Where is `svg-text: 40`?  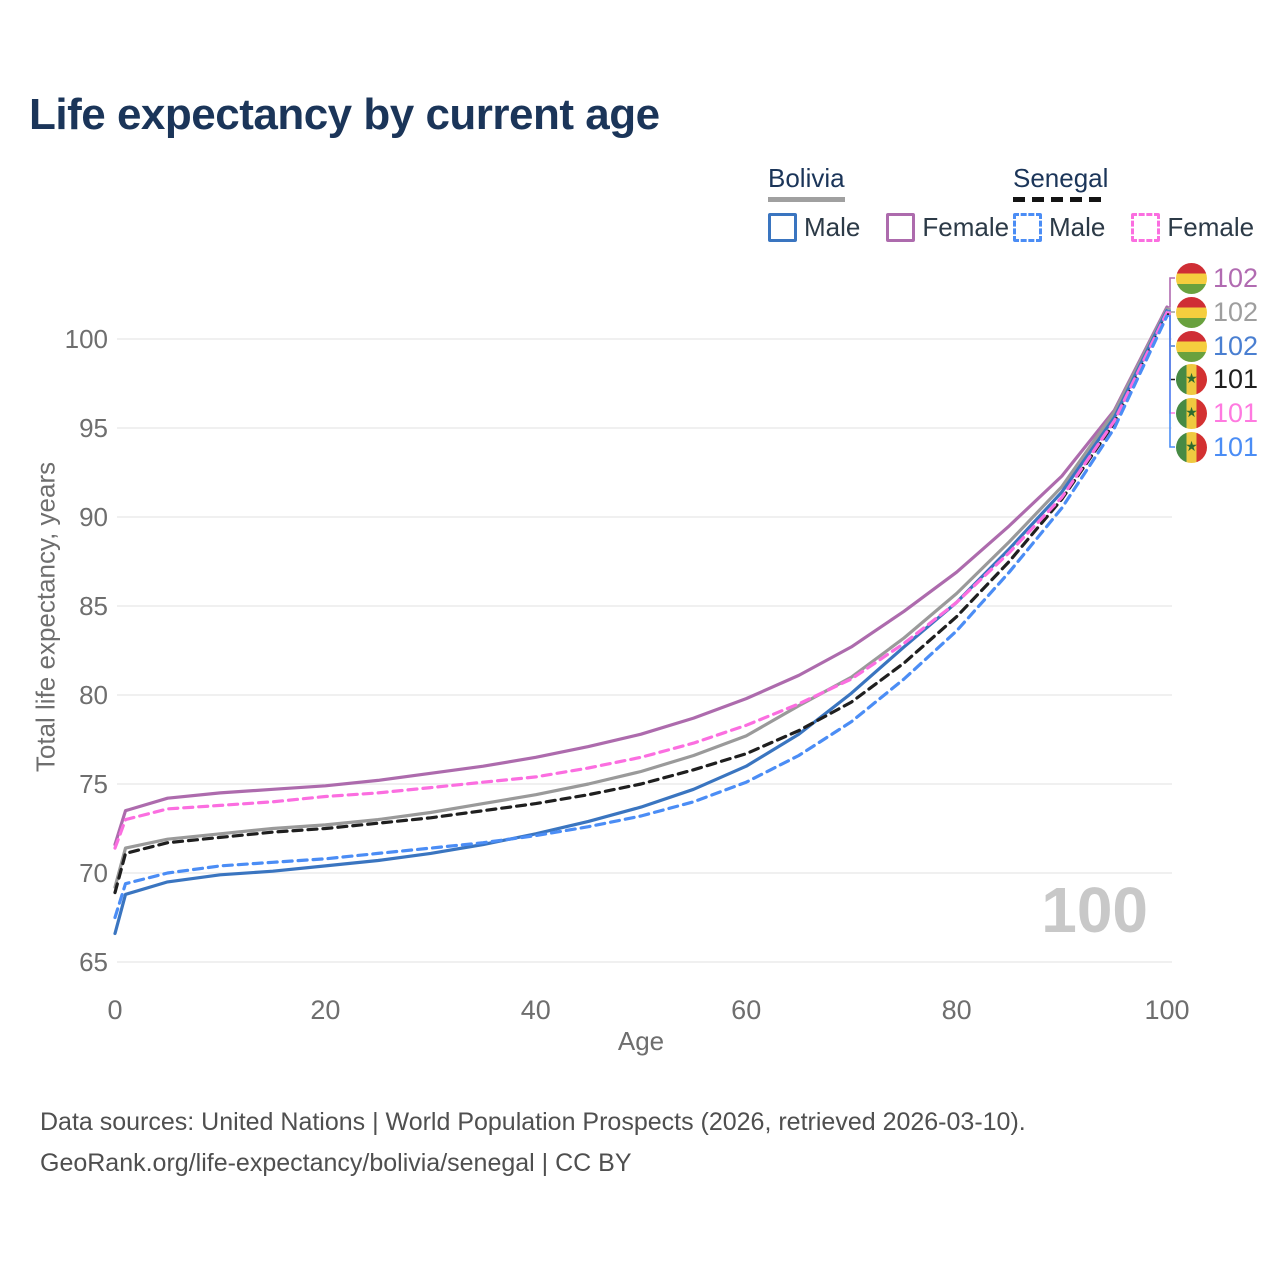 svg-text: 40 is located at coordinates (536, 1010).